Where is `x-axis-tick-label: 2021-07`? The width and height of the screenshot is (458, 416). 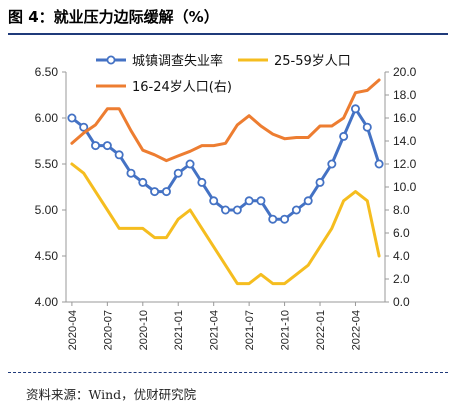
x-axis-tick-label: 2021-07 is located at coordinates (250, 330).